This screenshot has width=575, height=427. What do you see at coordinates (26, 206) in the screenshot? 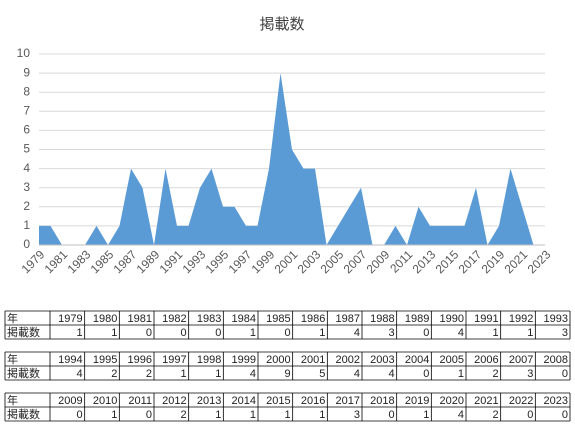
I see `y-tick-label: 2` at bounding box center [26, 206].